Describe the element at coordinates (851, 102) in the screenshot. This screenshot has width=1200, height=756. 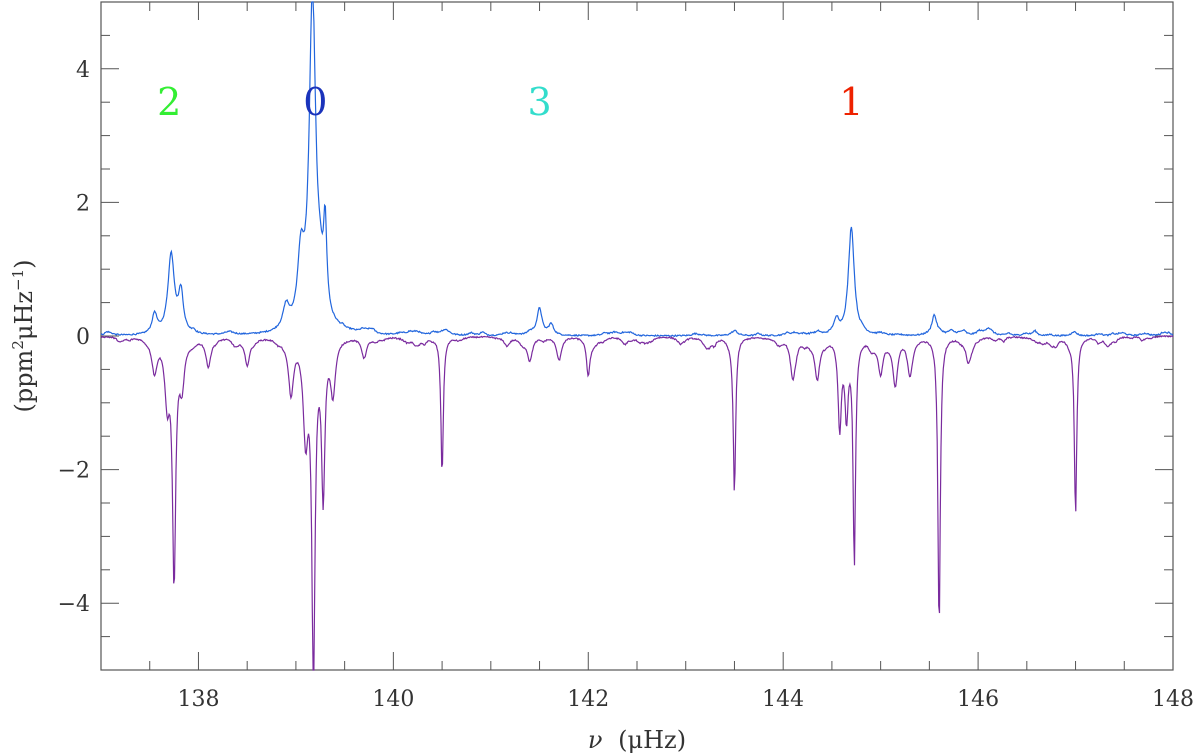
I see `mode-label: 1` at that location.